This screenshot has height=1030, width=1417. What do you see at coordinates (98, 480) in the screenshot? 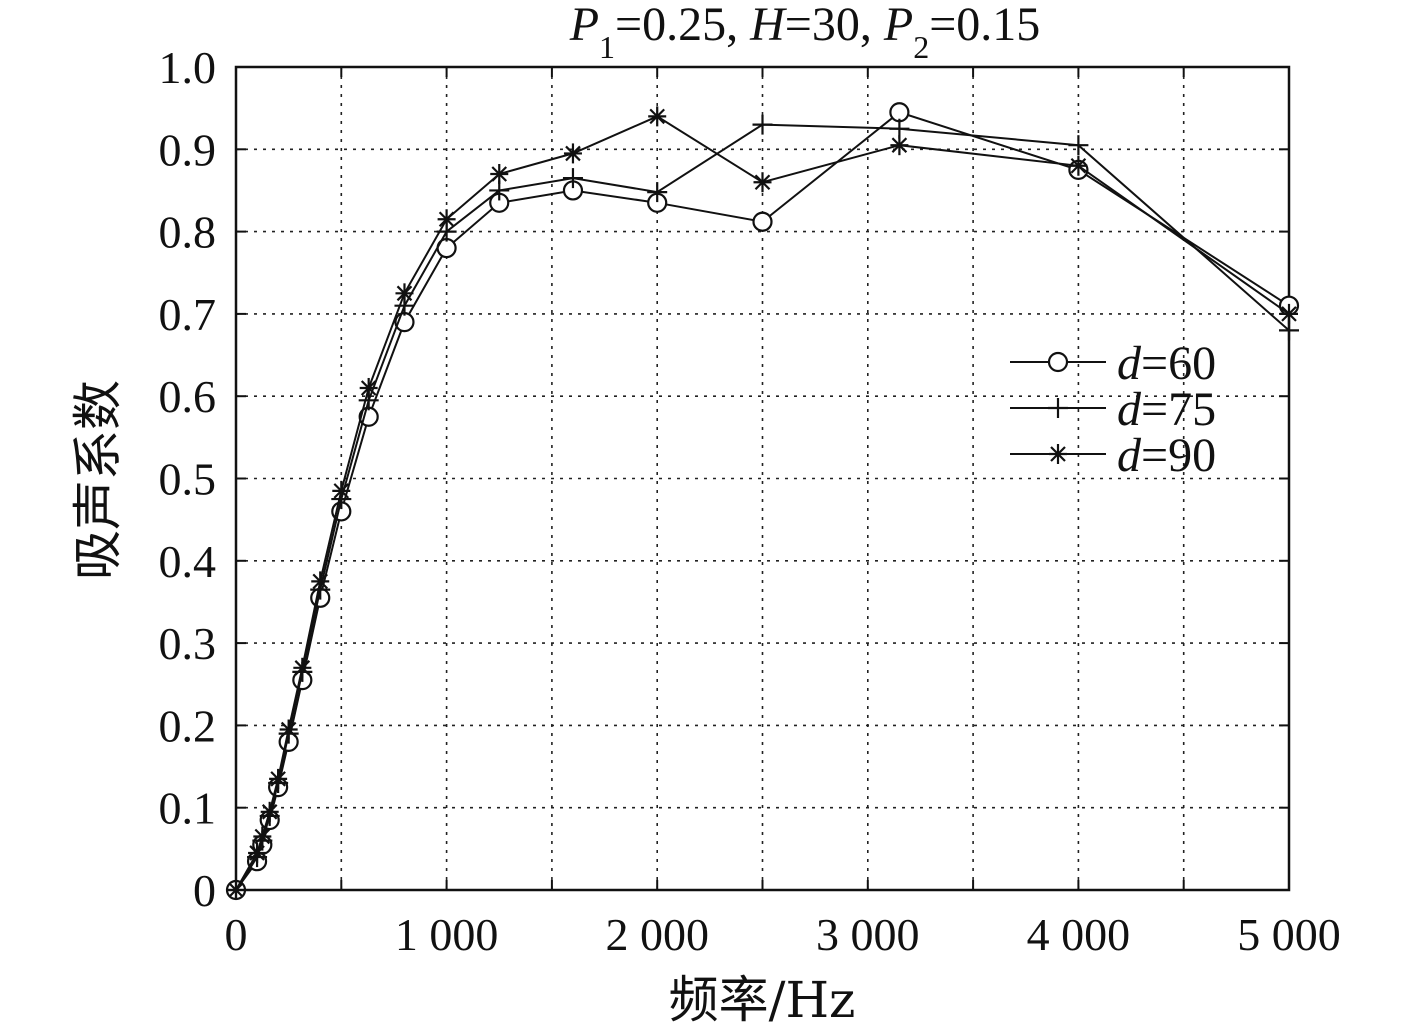
I see `y-axis-label: 吸声系数` at bounding box center [98, 480].